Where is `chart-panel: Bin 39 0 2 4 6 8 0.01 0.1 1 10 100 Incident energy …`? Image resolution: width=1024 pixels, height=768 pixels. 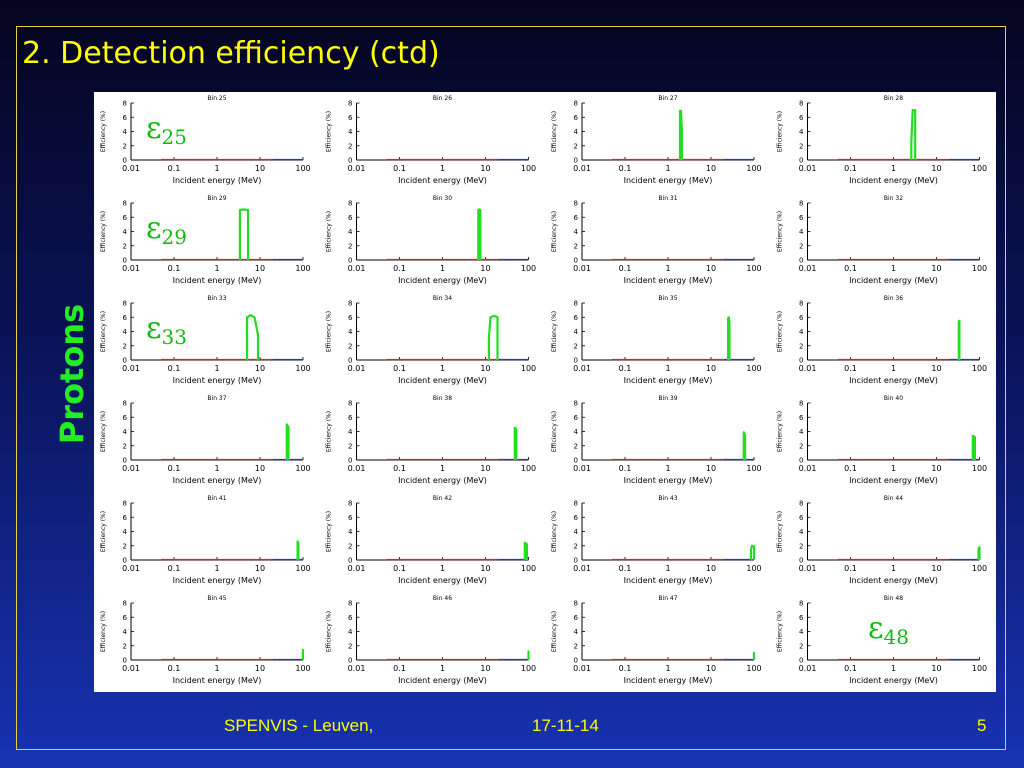
chart-panel: Bin 39 0 2 4 6 8 0.01 0.1 1 10 100 Incident energy … is located at coordinates (656, 440).